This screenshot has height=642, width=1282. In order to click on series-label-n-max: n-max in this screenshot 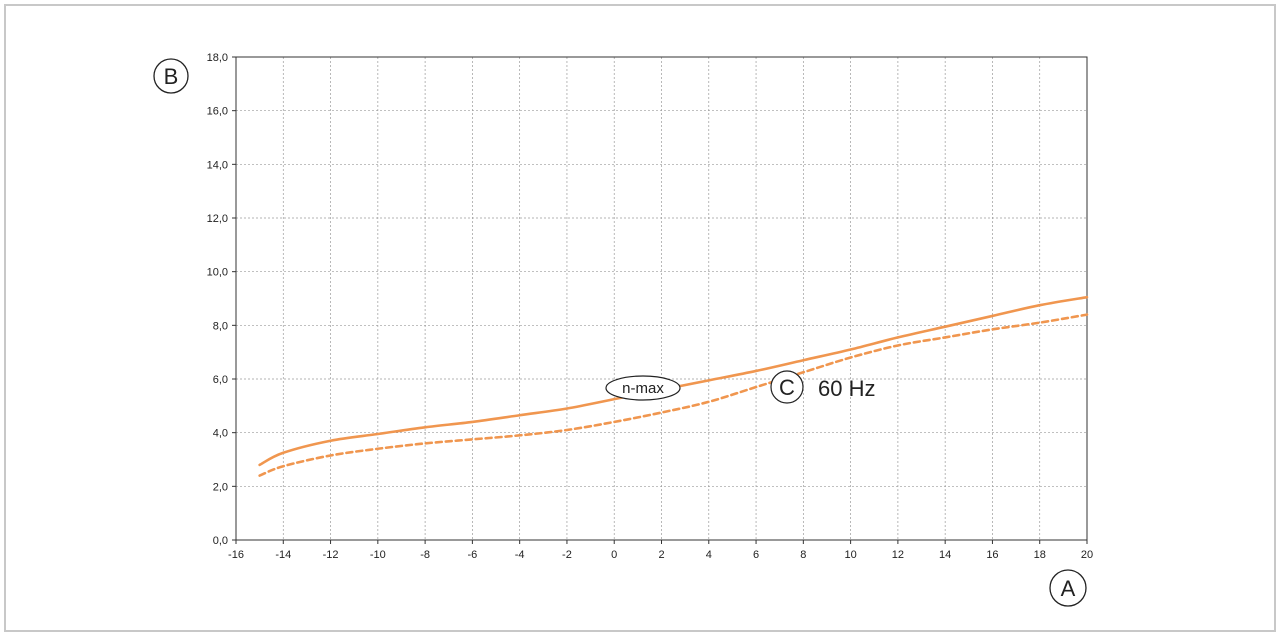, I will do `click(643, 388)`.